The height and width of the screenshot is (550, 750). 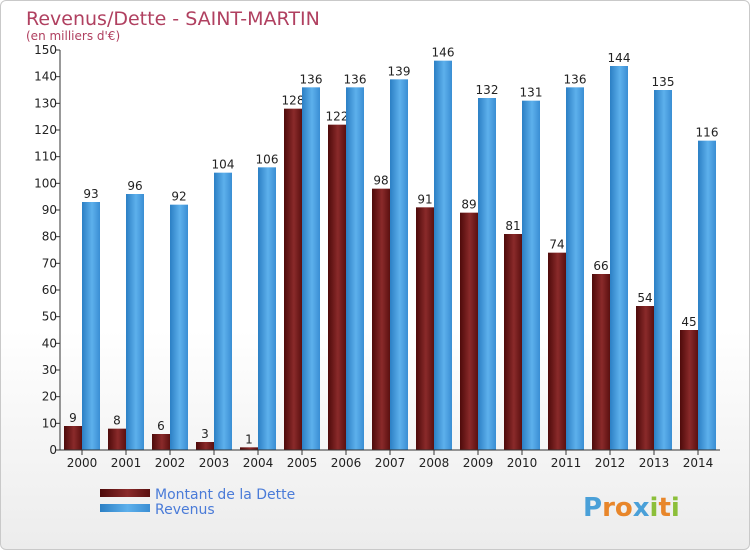 I want to click on y-tick-label: 70, so click(x=49, y=263).